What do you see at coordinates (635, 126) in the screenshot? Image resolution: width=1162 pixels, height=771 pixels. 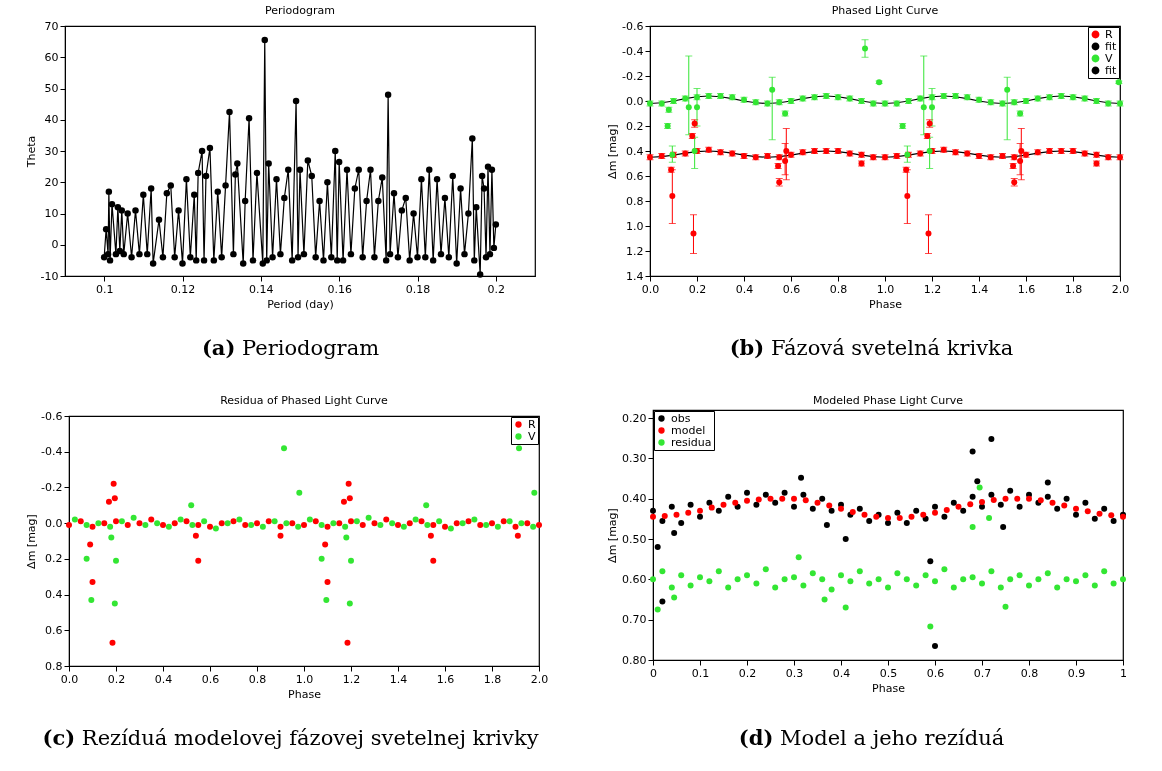 I see `y-tick-label: 0.2` at bounding box center [635, 126].